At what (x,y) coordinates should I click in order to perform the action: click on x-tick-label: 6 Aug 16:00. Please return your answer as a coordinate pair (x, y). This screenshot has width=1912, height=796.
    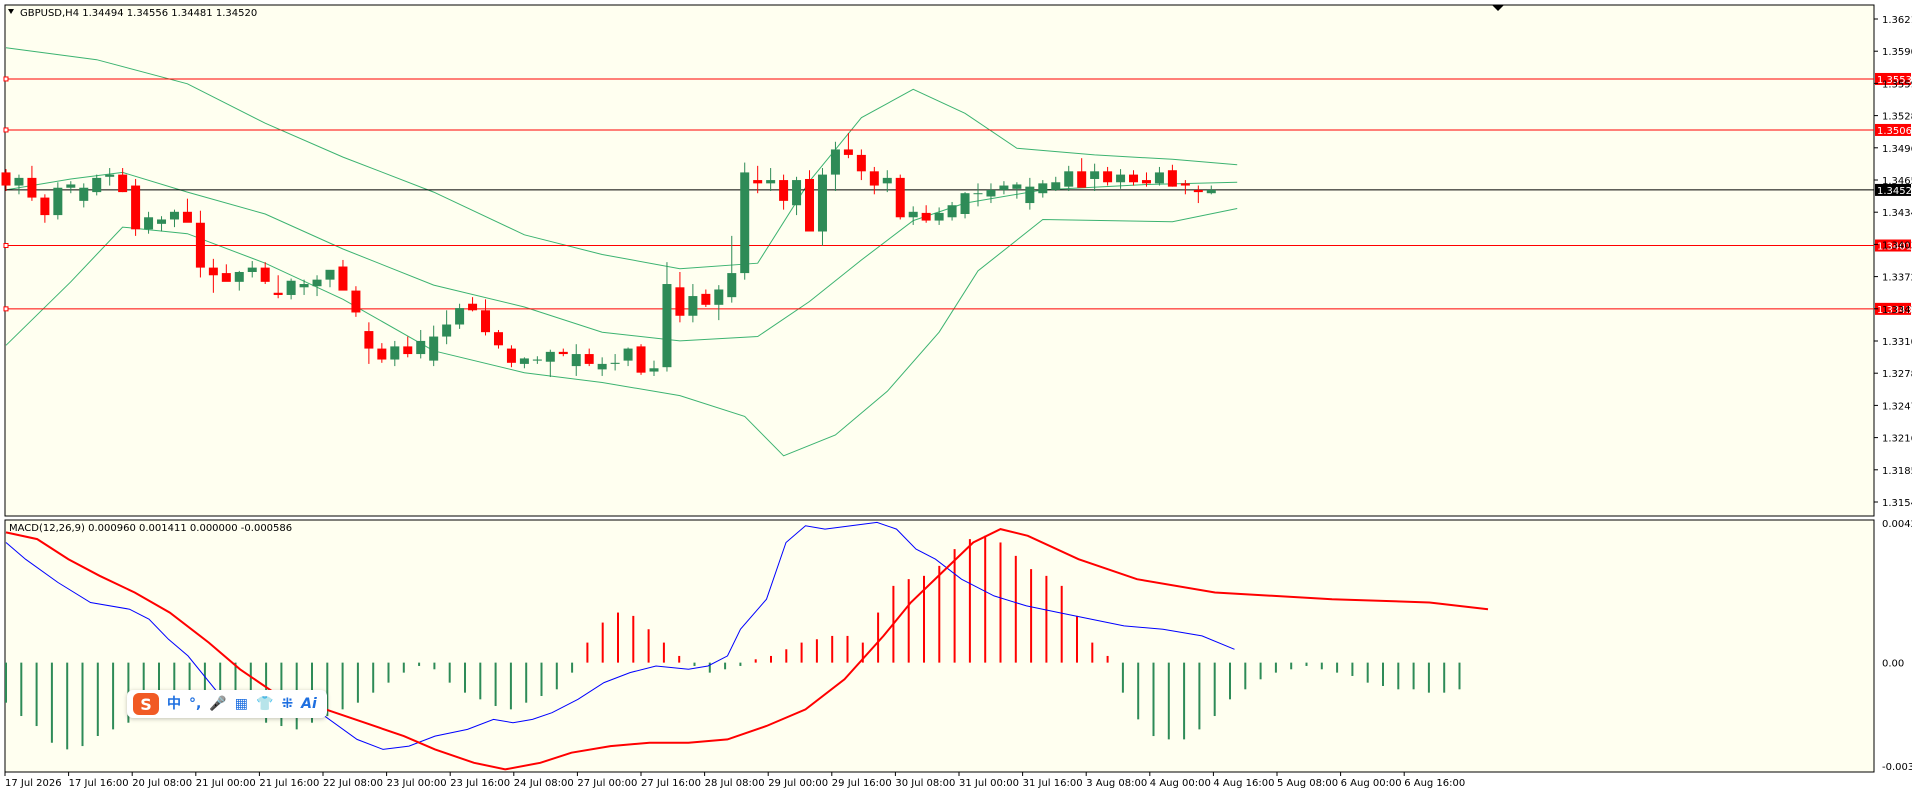
    Looking at the image, I should click on (1434, 783).